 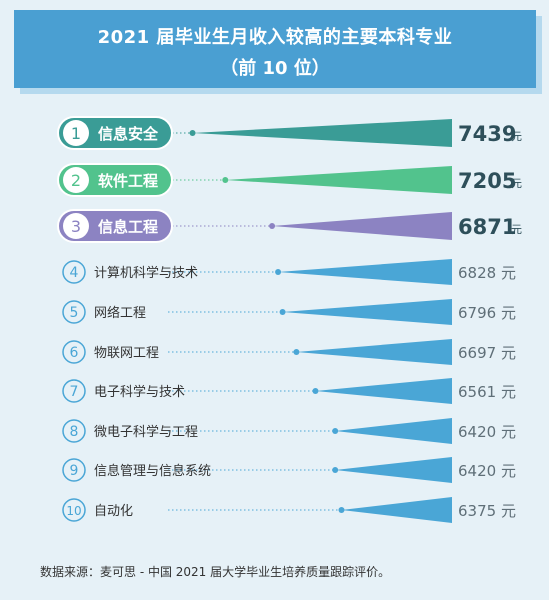 I want to click on category-label: 信息管理与信息系统, so click(x=152, y=471).